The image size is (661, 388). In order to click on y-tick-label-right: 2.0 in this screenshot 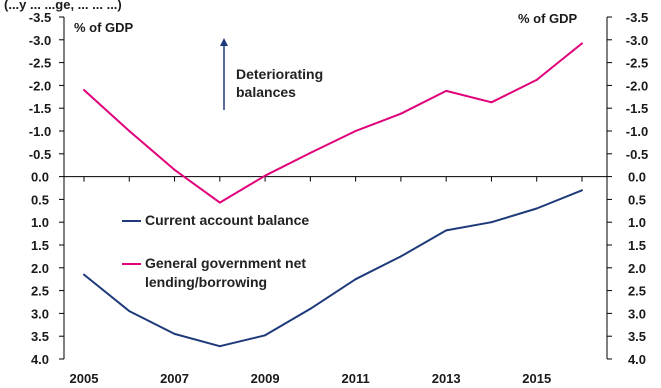, I will do `click(637, 268)`.